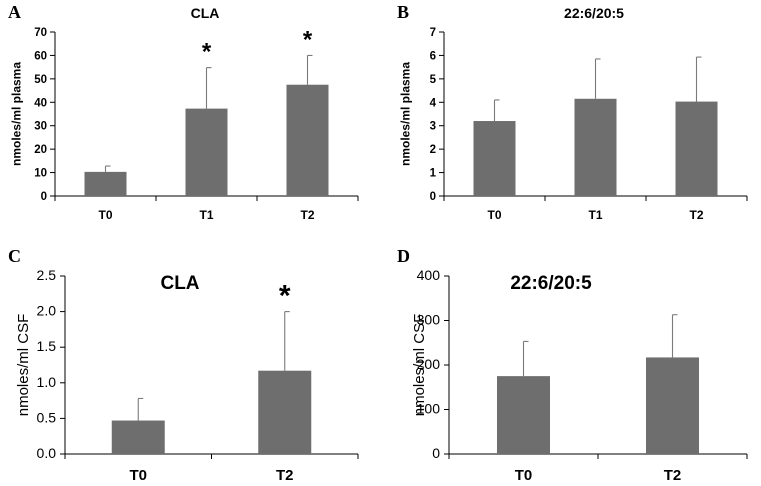 The image size is (761, 486). What do you see at coordinates (403, 256) in the screenshot?
I see `panel-letter: D` at bounding box center [403, 256].